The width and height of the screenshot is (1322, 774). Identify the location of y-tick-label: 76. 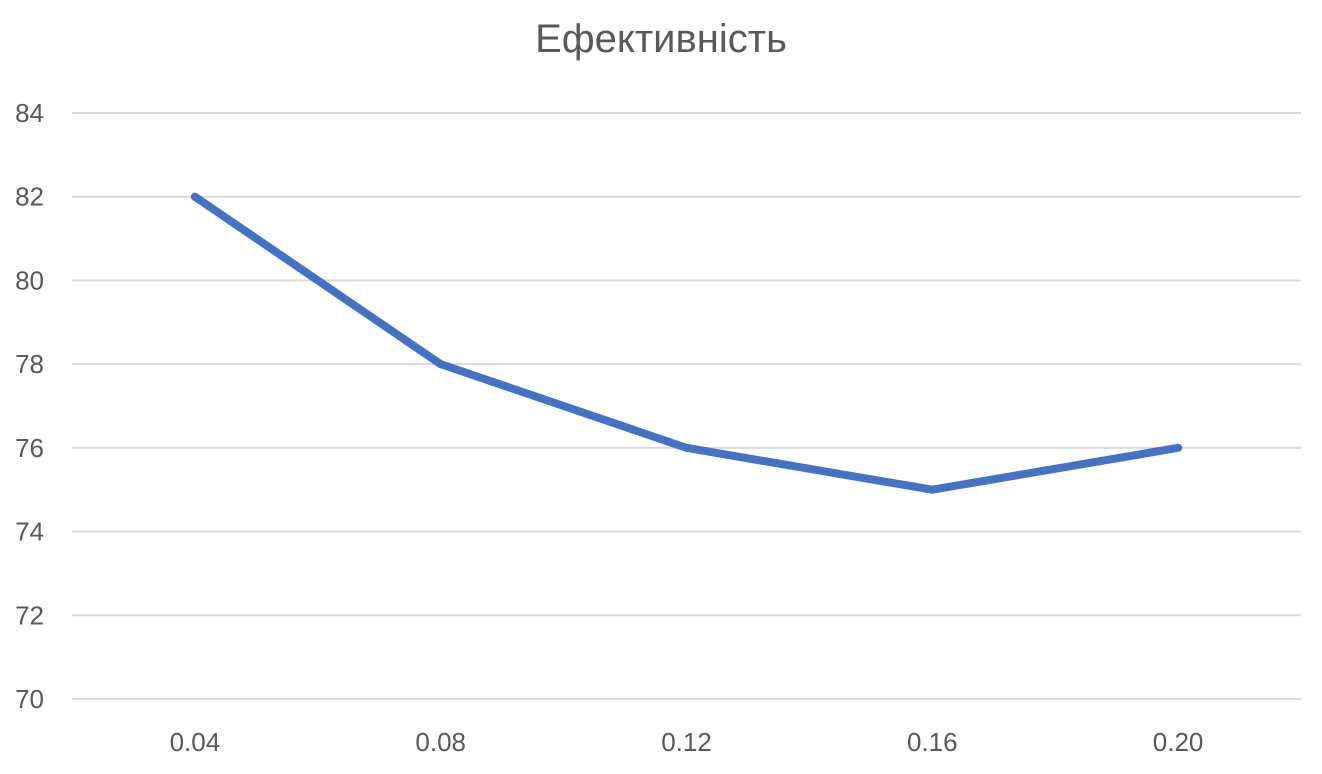
(29, 448).